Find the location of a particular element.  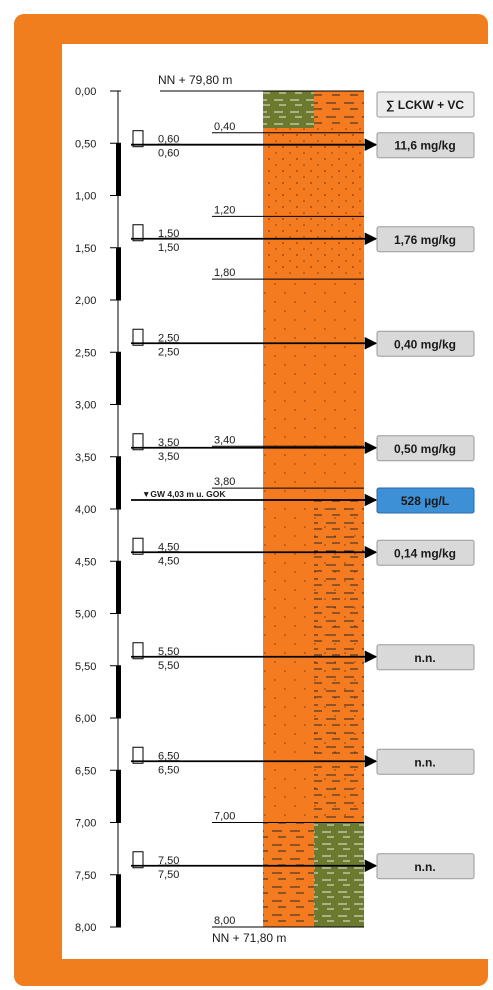

sample-result: 0,50 mg/kg is located at coordinates (425, 449).